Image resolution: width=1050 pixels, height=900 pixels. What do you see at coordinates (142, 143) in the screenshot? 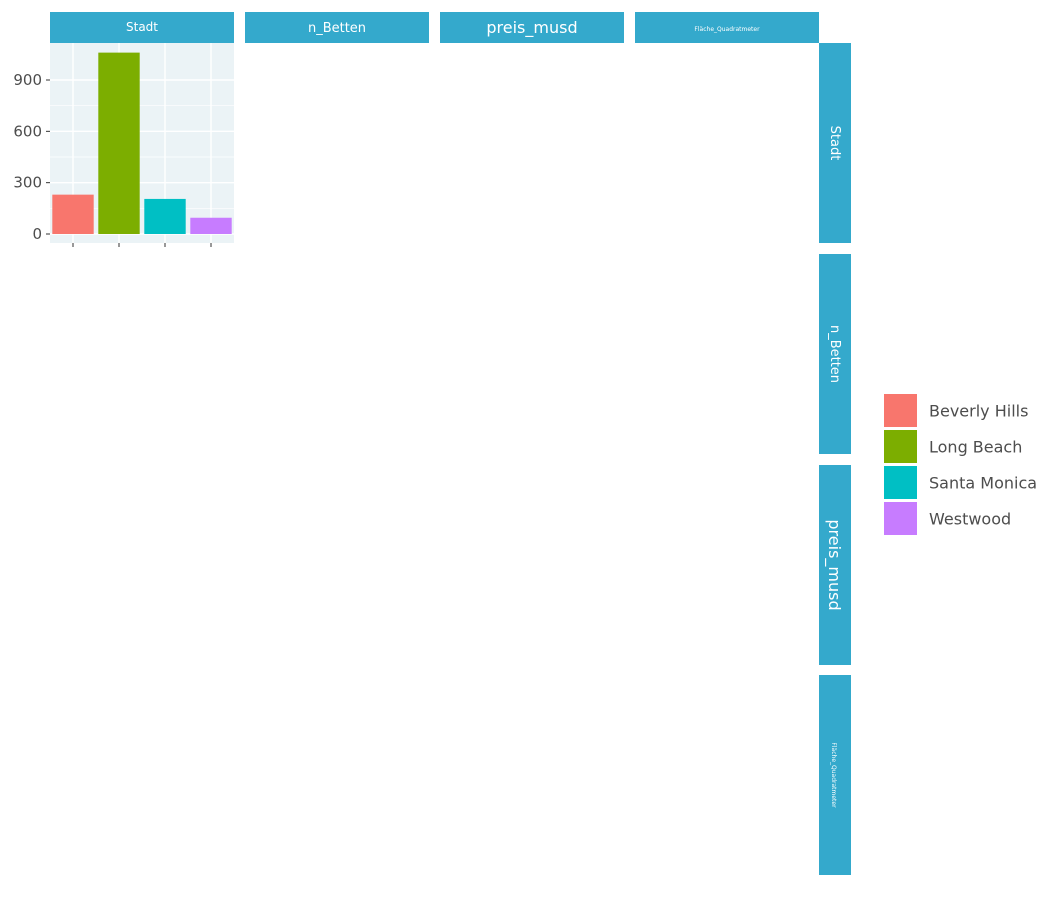
I see `bar-group` at bounding box center [142, 143].